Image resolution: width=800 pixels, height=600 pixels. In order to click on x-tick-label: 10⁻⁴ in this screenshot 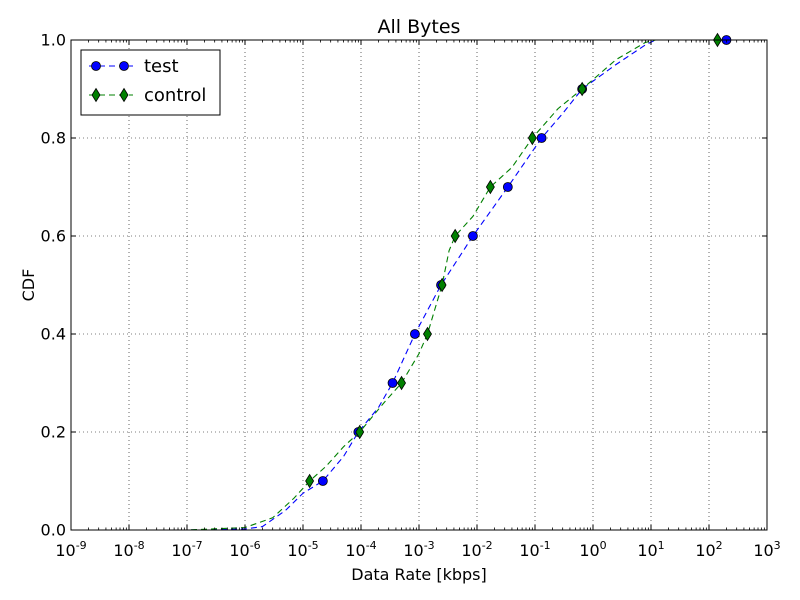, I will do `click(360, 549)`.